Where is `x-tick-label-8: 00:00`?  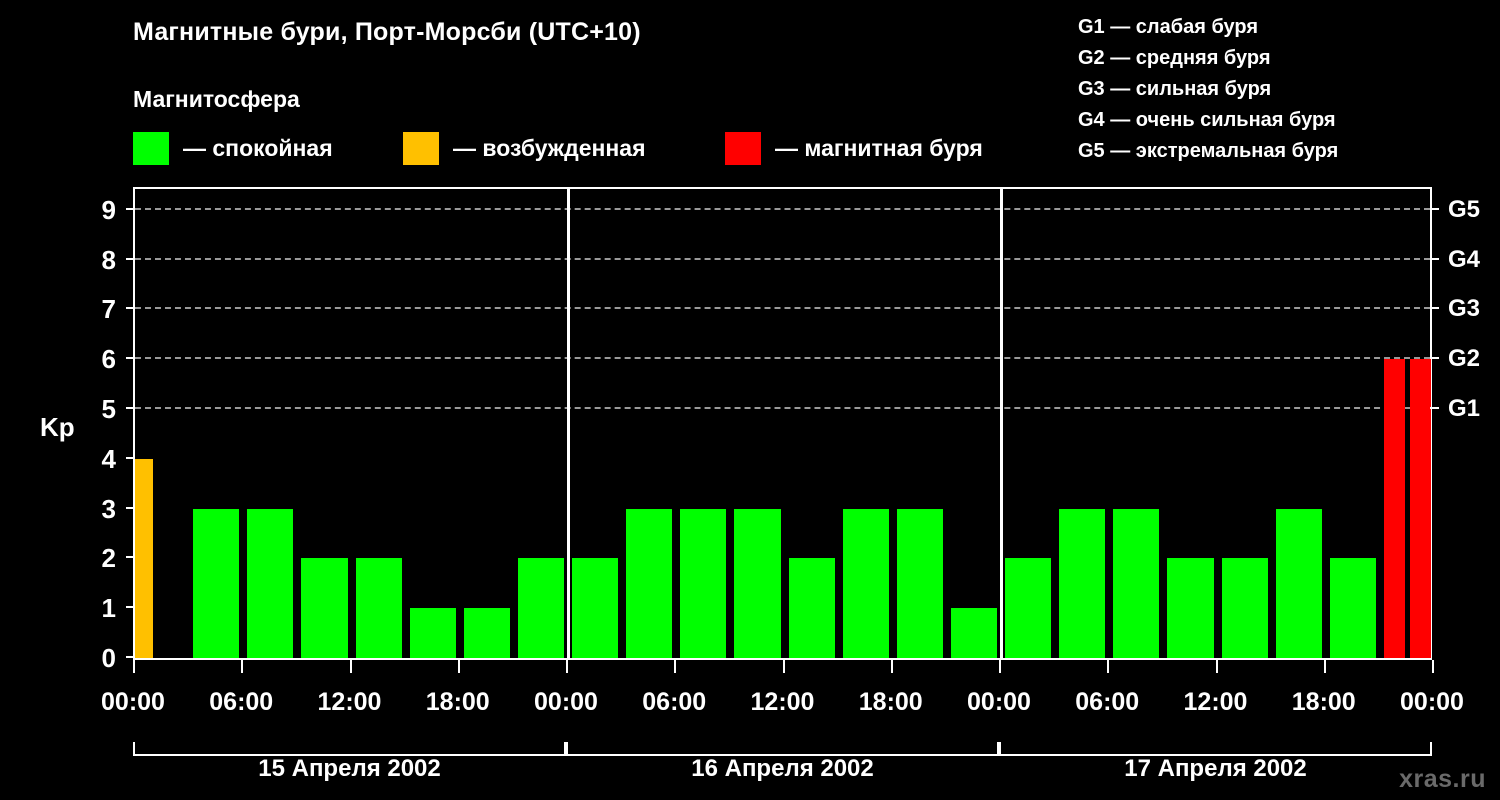 x-tick-label-8: 00:00 is located at coordinates (999, 702).